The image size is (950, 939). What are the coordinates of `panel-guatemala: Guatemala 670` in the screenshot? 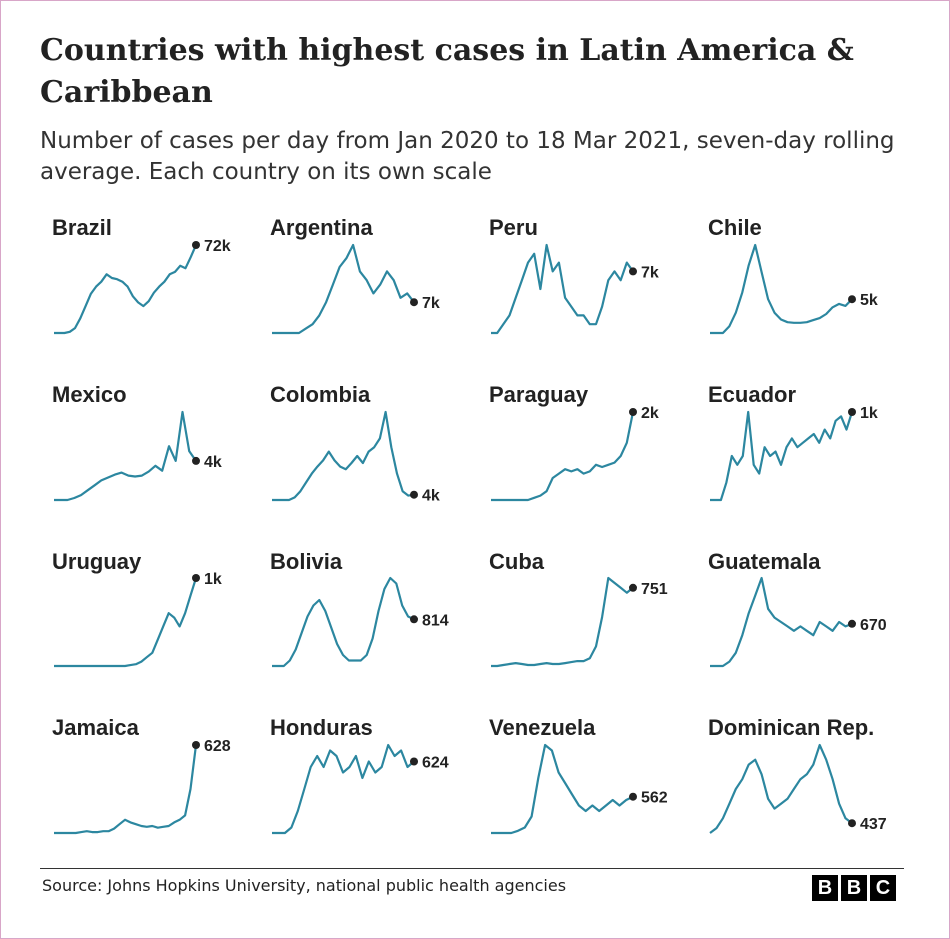 It's located at (797, 608).